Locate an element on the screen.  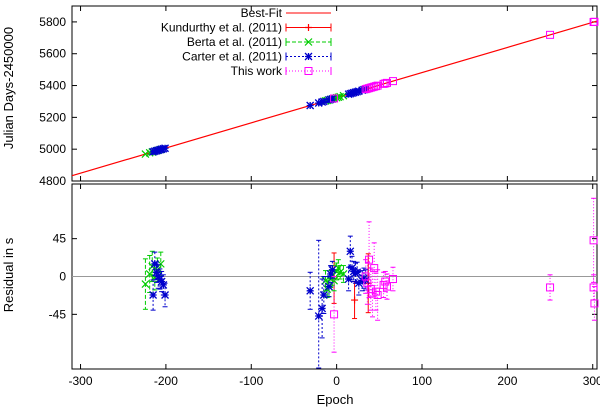
top-y-tick-label: 5800 is located at coordinates (52, 22).